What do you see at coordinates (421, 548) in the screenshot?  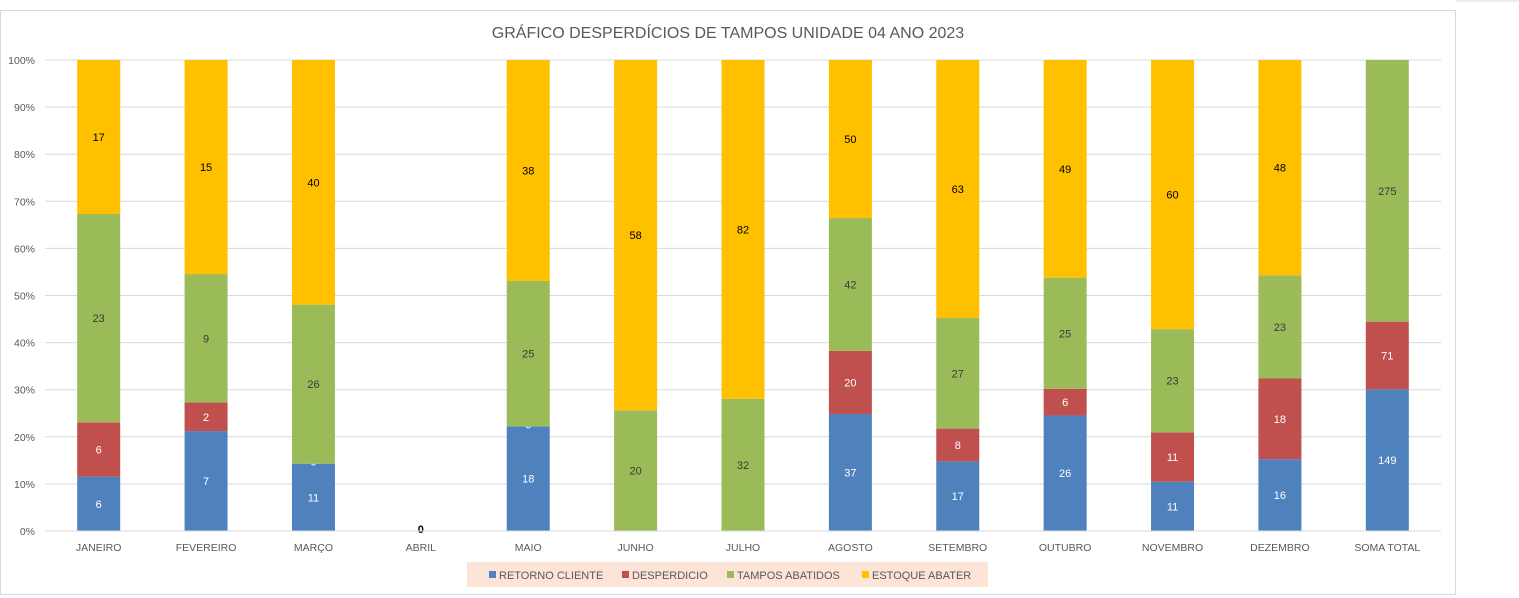 I see `category-label: ABRIL` at bounding box center [421, 548].